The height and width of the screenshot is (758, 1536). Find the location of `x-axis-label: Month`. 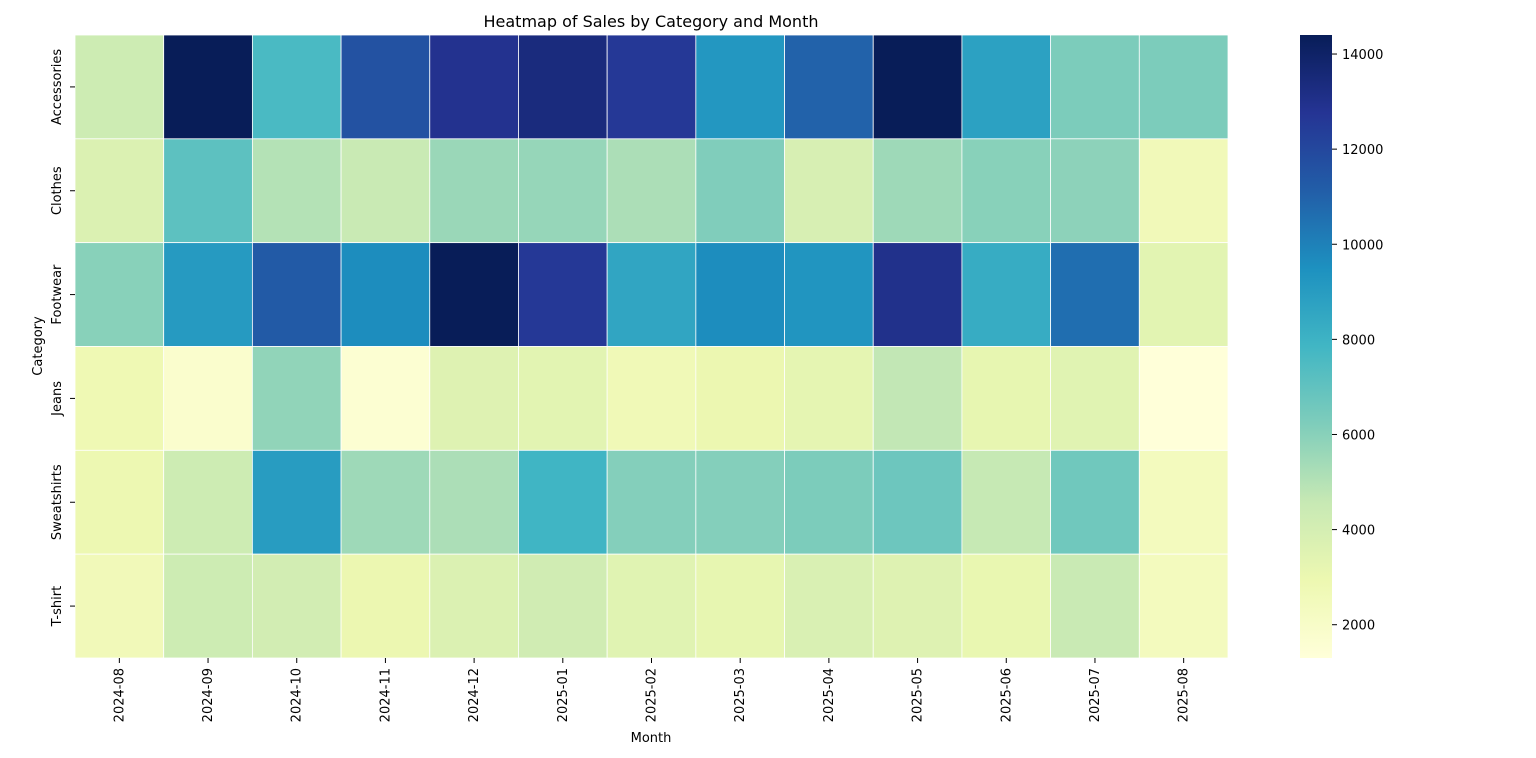

x-axis-label: Month is located at coordinates (651, 738).